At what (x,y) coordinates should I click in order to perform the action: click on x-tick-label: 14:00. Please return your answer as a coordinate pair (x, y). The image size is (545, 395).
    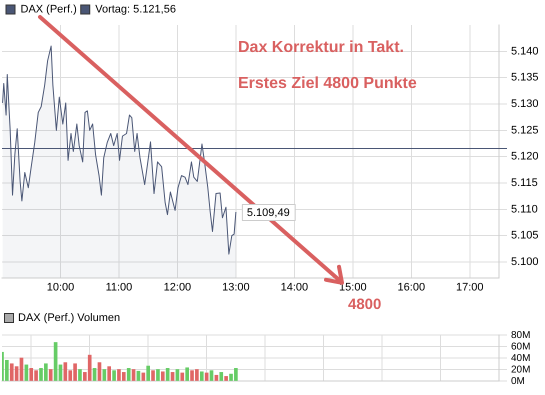
    Looking at the image, I should click on (294, 287).